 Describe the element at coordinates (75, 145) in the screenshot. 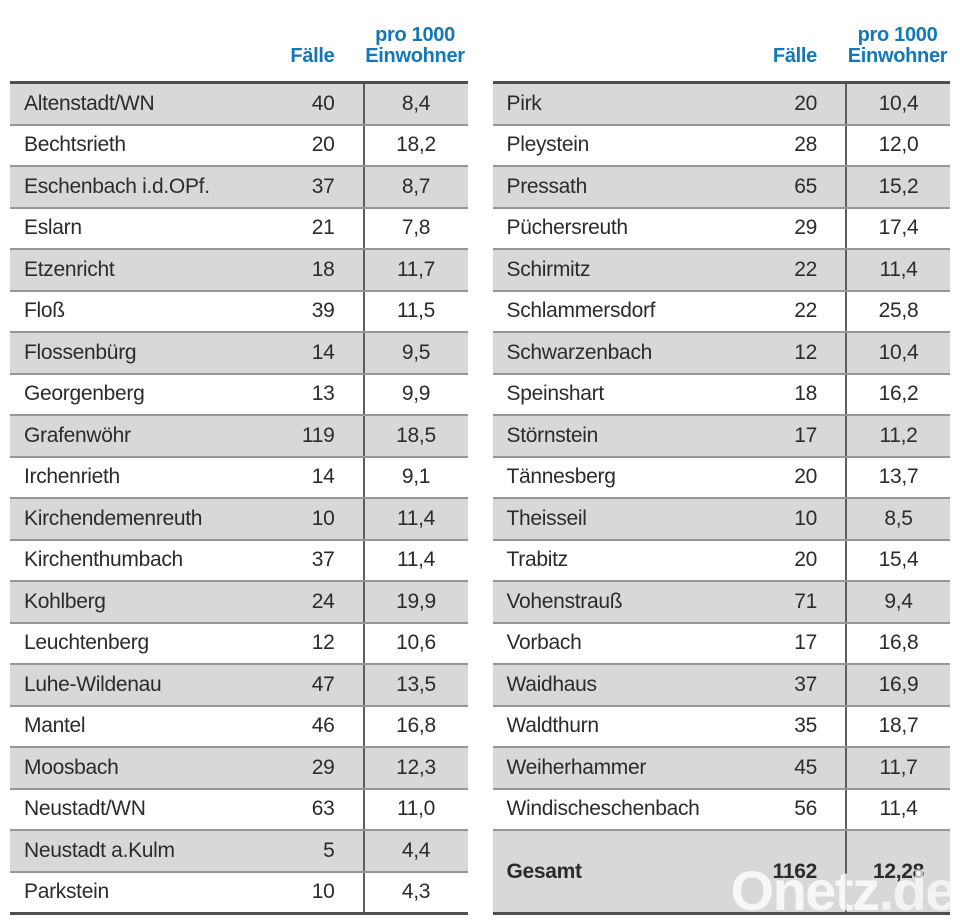

I see `municipality-name: Bechtsrieth` at that location.